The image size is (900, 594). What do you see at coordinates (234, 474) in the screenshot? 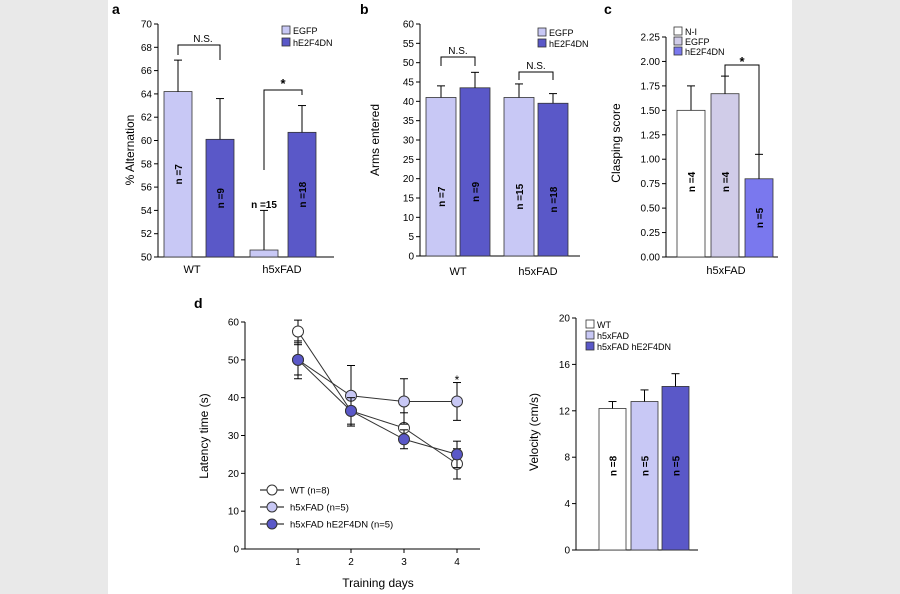
I see `panel-d-y-tick-label: 20` at bounding box center [234, 474].